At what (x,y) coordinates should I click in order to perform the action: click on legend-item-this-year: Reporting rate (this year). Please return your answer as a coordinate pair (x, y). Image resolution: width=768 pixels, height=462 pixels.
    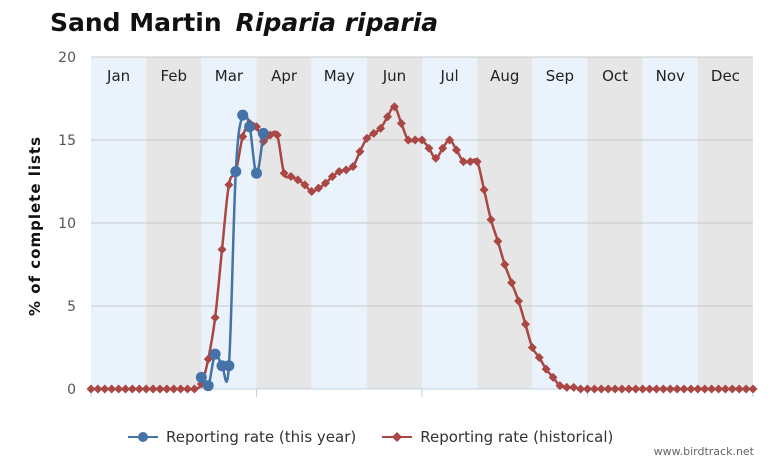
    Looking at the image, I should click on (242, 437).